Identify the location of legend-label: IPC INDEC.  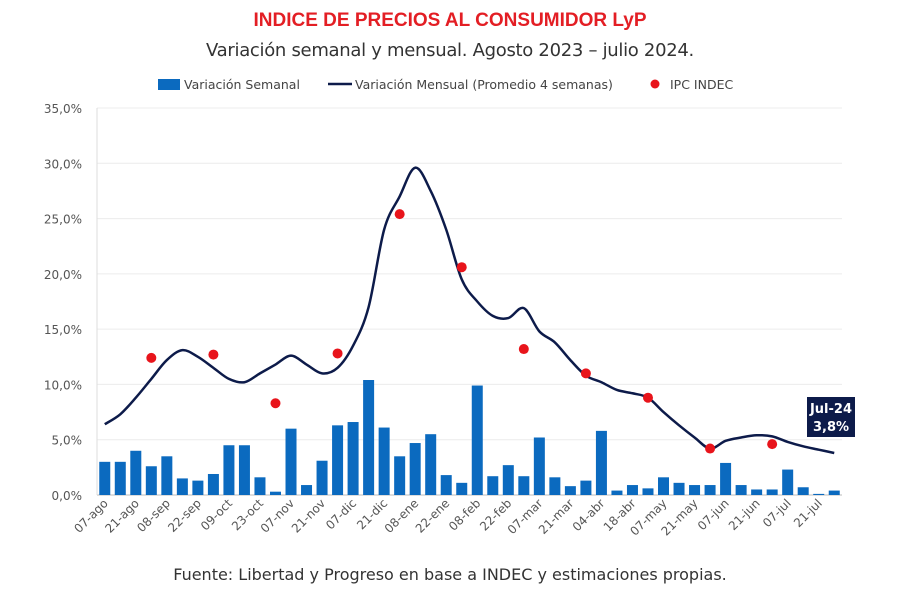
(701, 84).